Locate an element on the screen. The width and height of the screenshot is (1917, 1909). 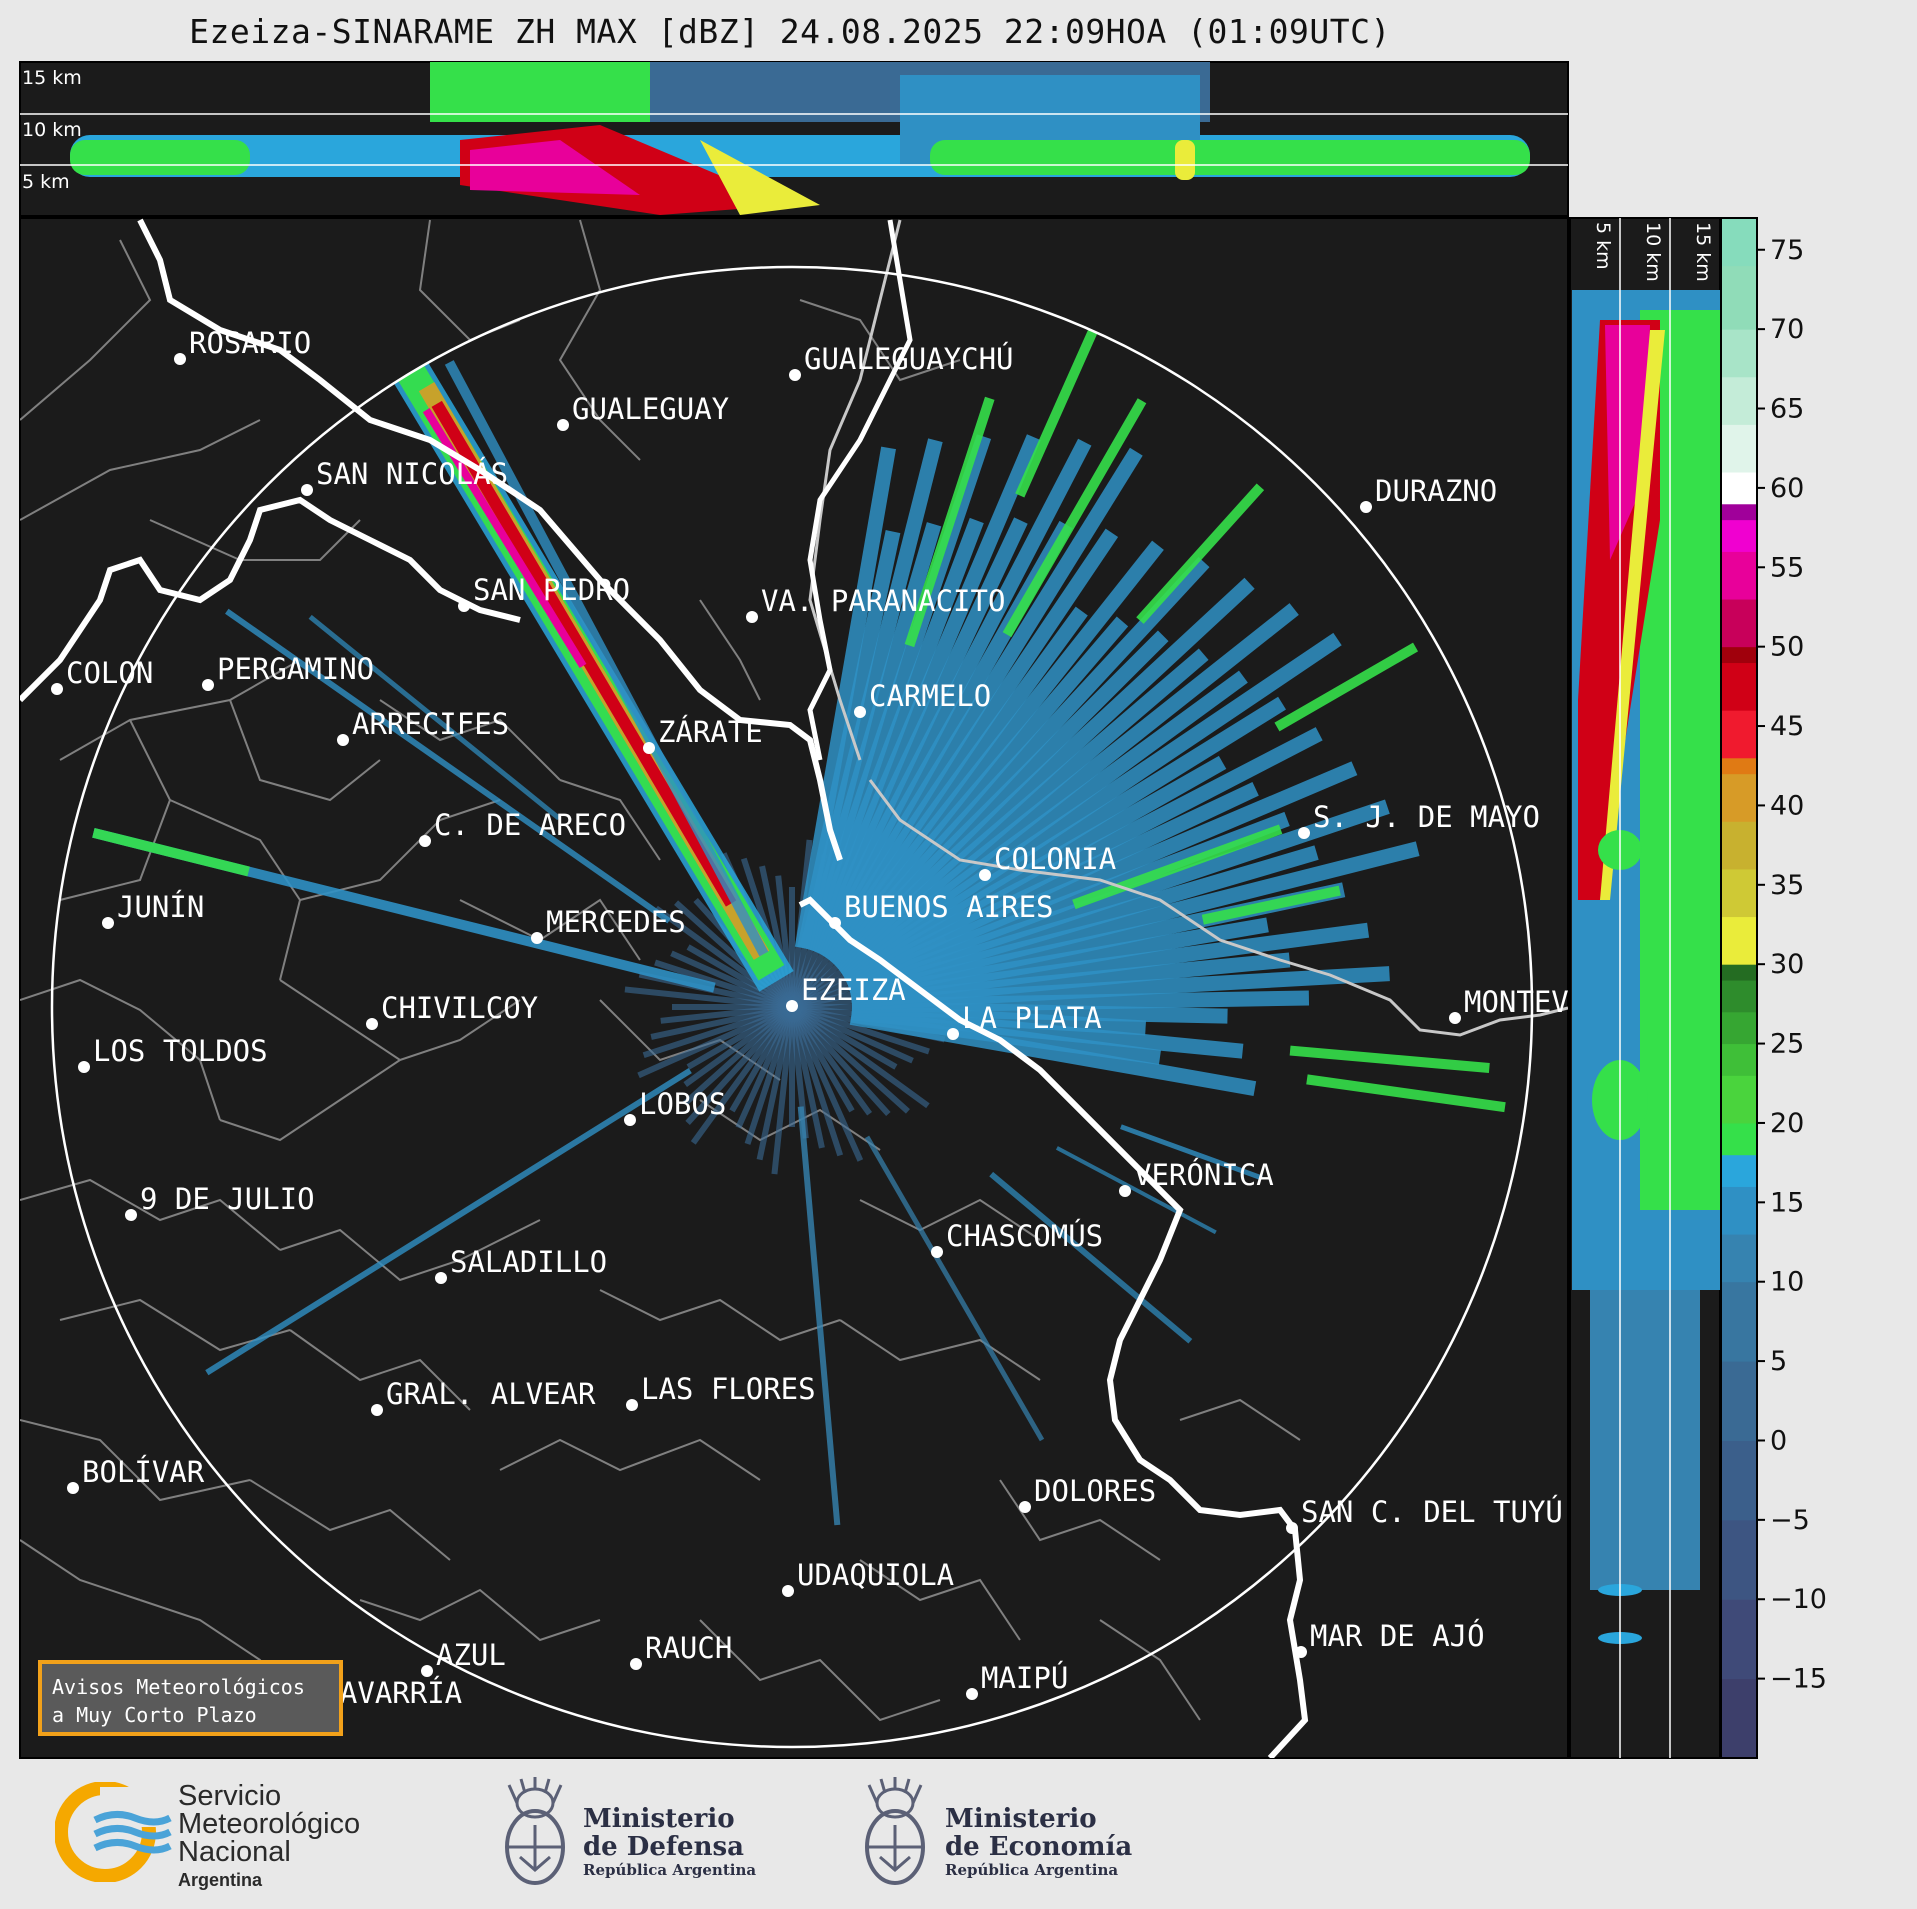
city-marker: DURAZNO is located at coordinates (1428, 493).